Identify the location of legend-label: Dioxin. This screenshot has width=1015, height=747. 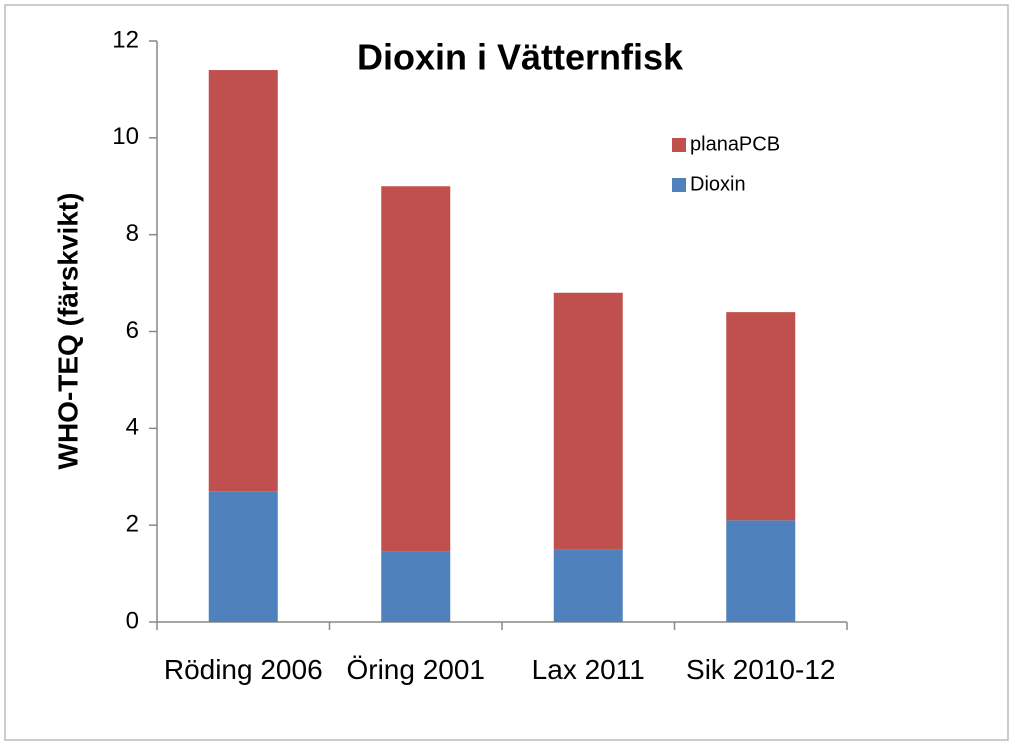
(718, 184).